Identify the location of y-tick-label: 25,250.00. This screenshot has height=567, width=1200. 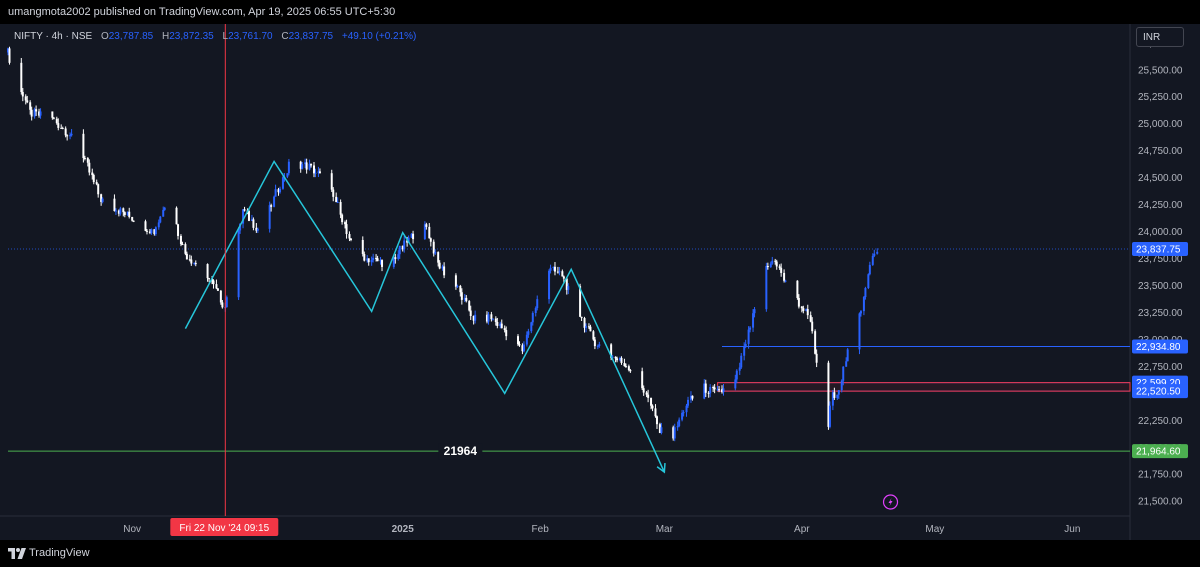
(1160, 97).